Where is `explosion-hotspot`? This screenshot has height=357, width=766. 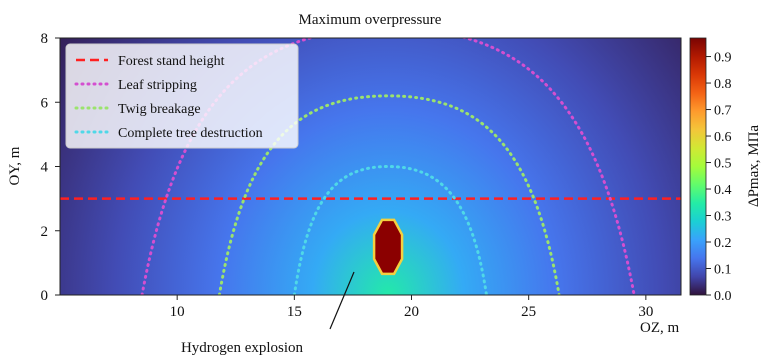
explosion-hotspot is located at coordinates (388, 247).